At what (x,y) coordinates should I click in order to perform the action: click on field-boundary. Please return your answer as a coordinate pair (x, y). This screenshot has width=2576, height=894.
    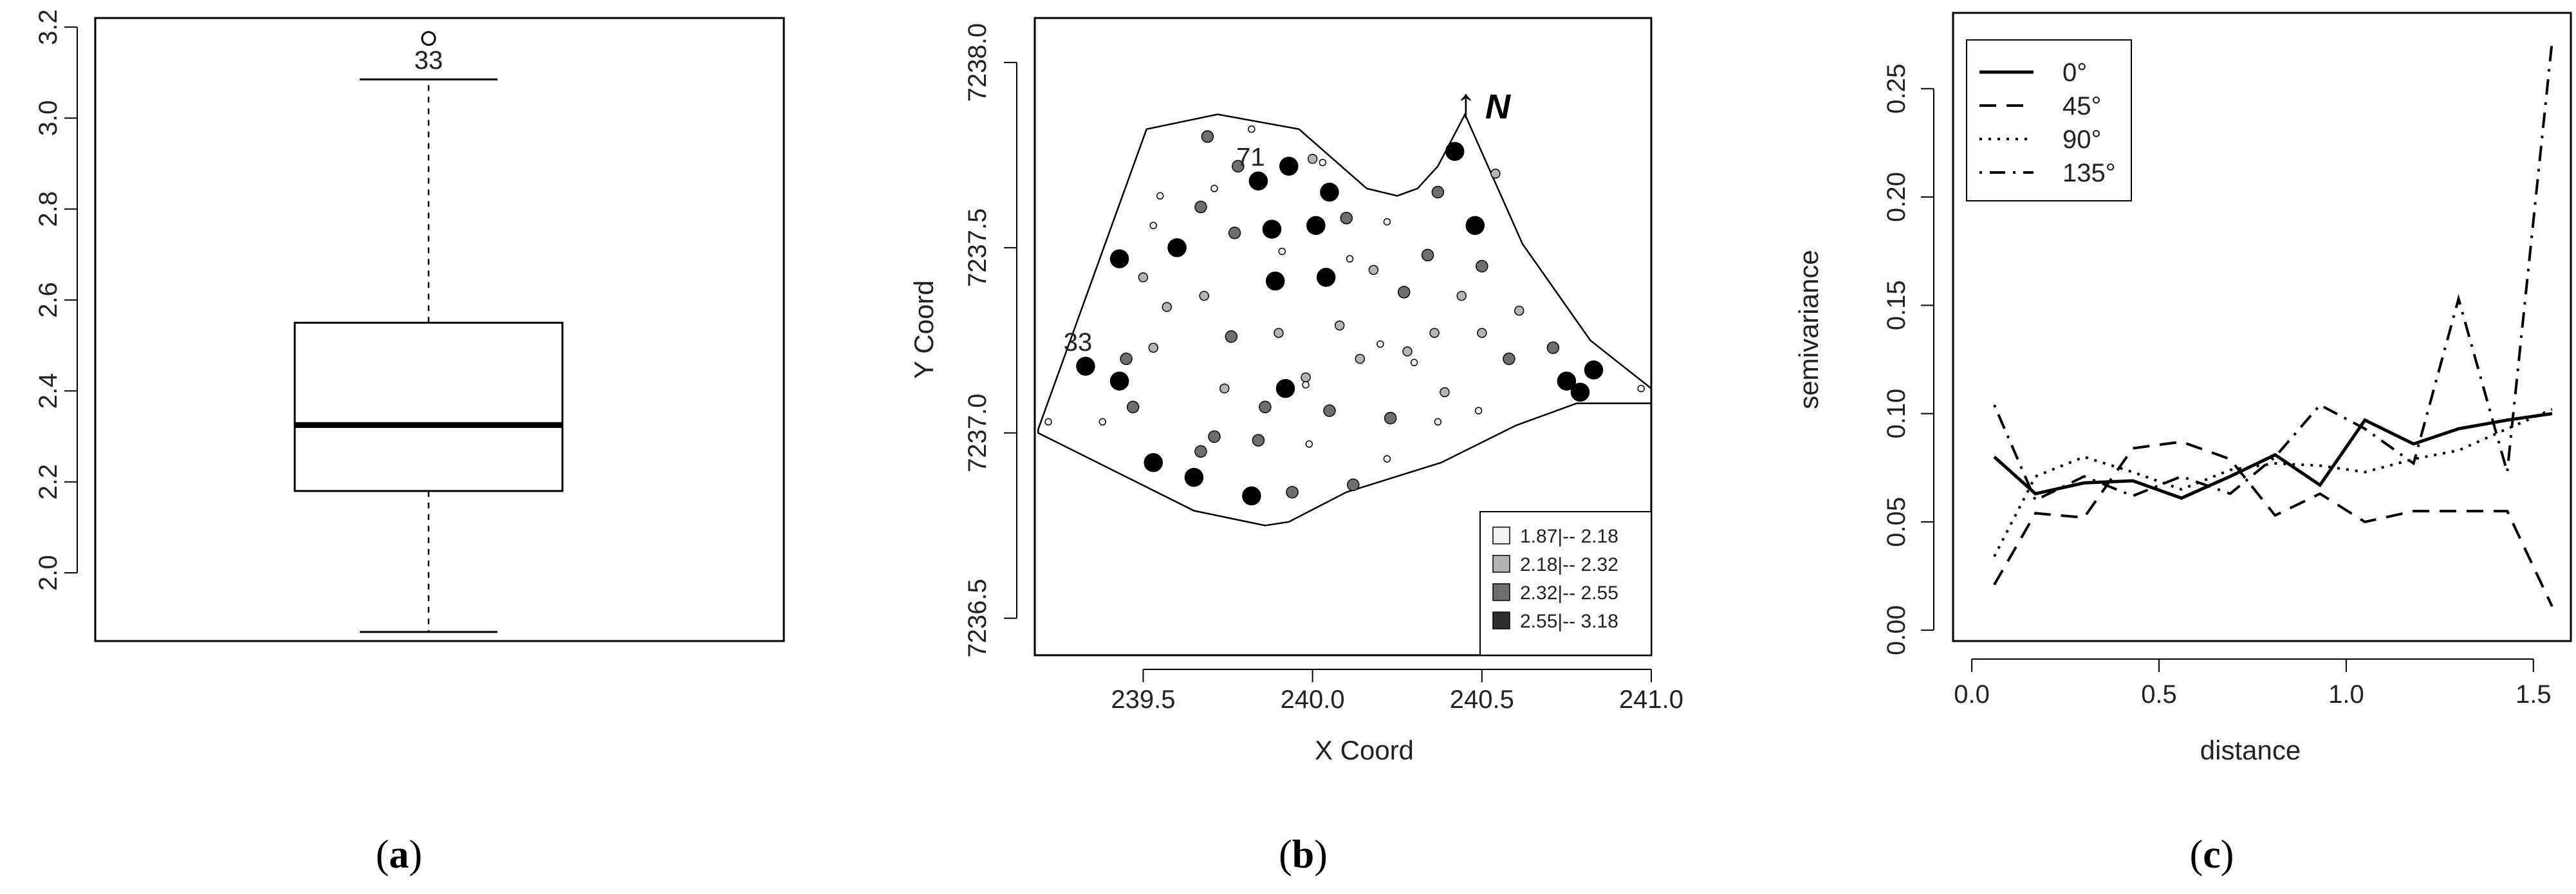
    Looking at the image, I should click on (1345, 319).